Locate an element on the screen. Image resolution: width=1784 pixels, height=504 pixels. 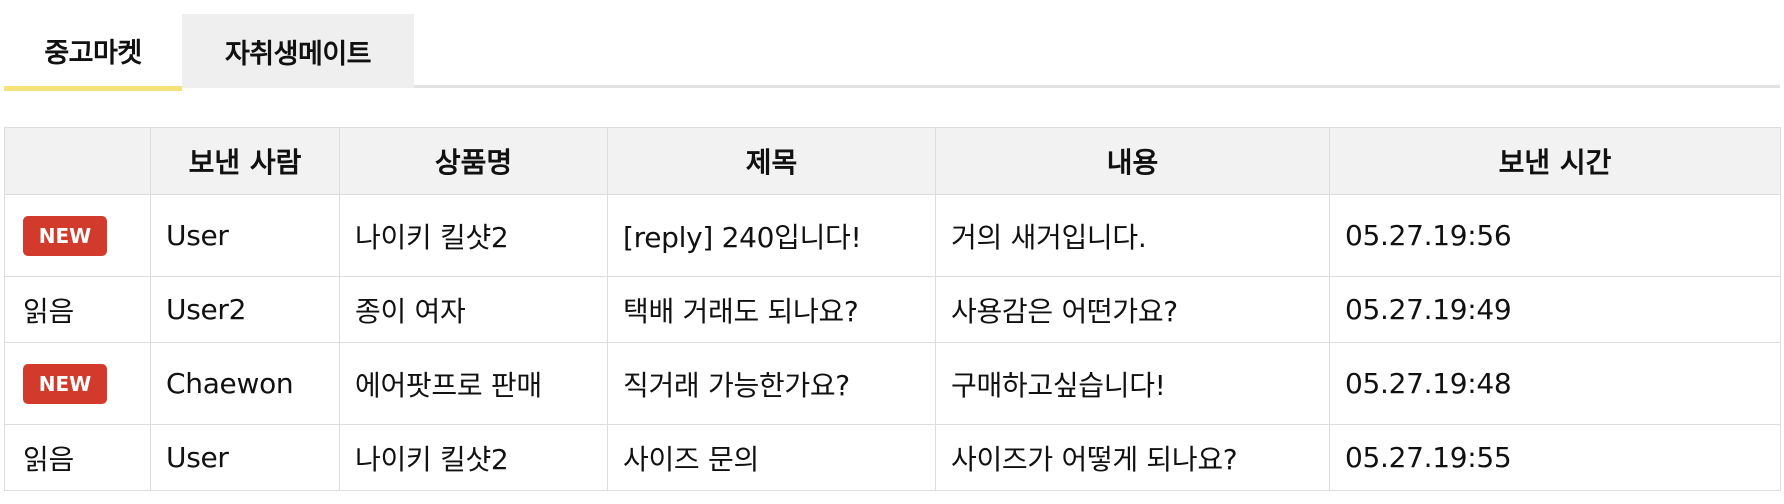
title-cell: 택배 거래도 되나요? is located at coordinates (771, 309).